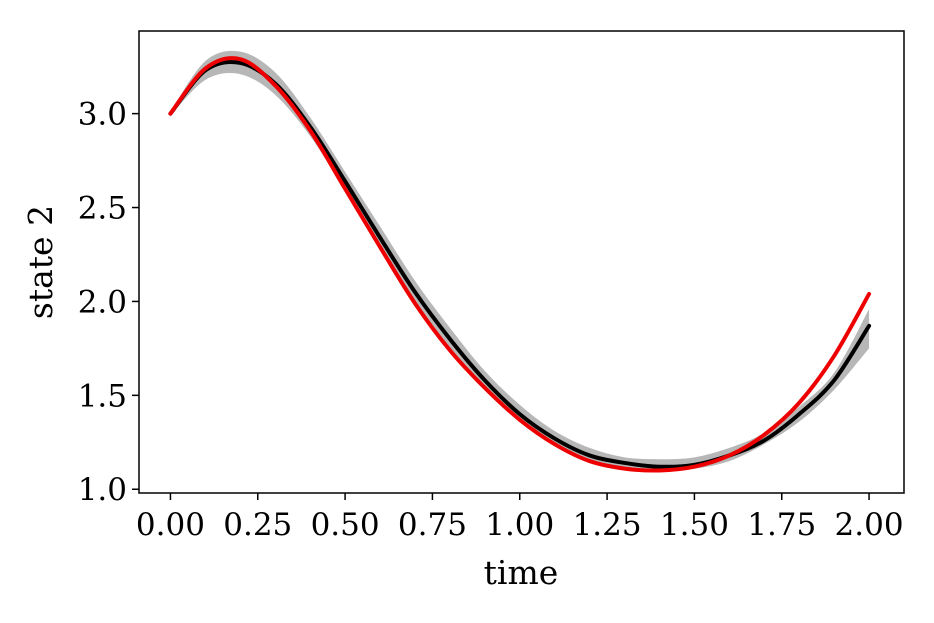  Describe the element at coordinates (694, 525) in the screenshot. I see `x-tick-label: 1.50` at that location.